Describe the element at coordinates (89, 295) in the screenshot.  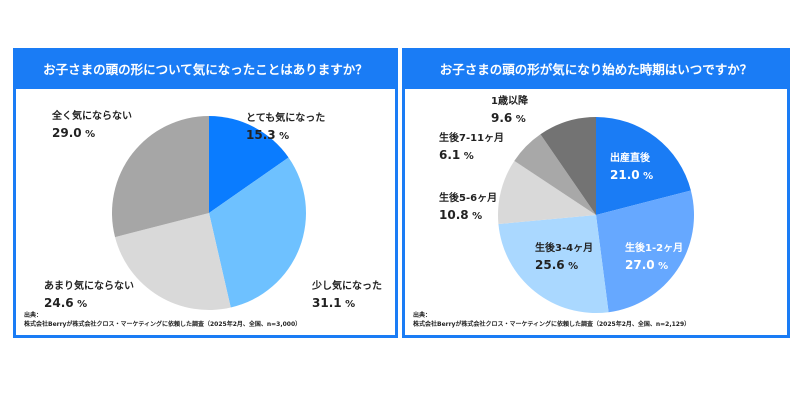
I see `data-label: あまり気にならない 24.6 %` at that location.